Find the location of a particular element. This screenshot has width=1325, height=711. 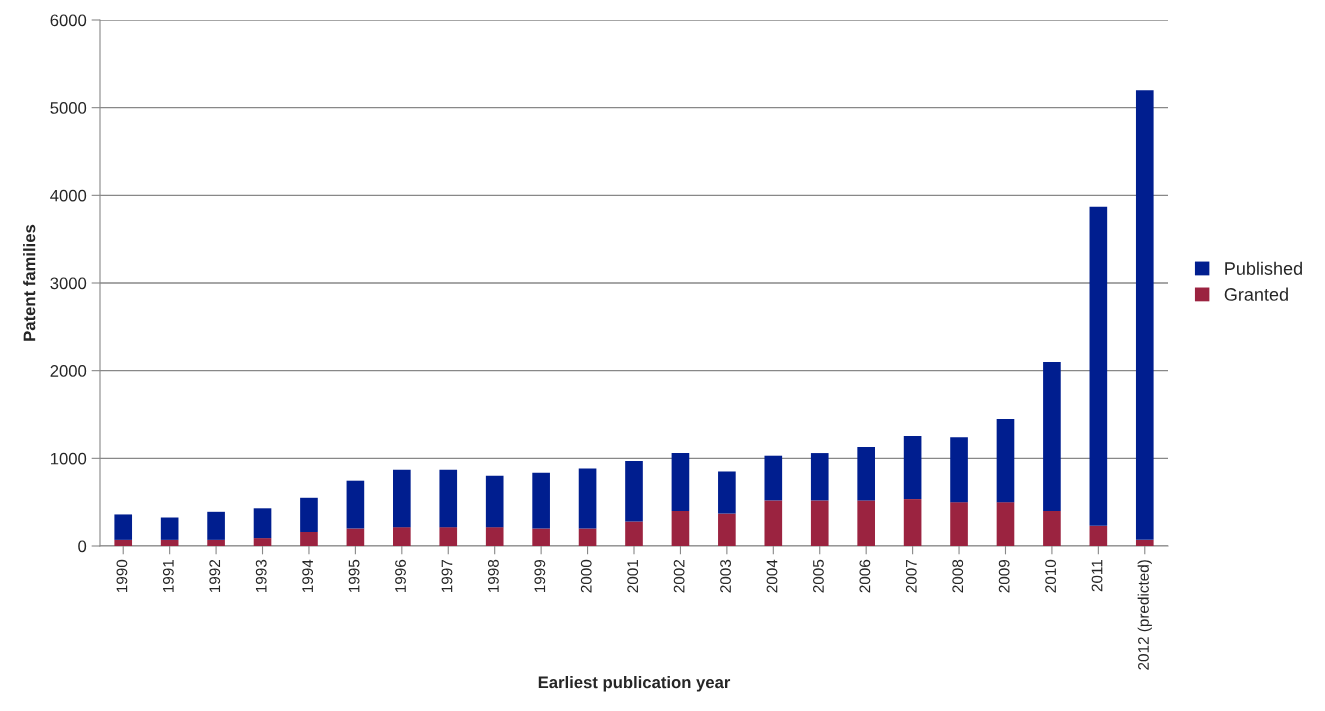

y-tick-label: 0 is located at coordinates (82, 546).